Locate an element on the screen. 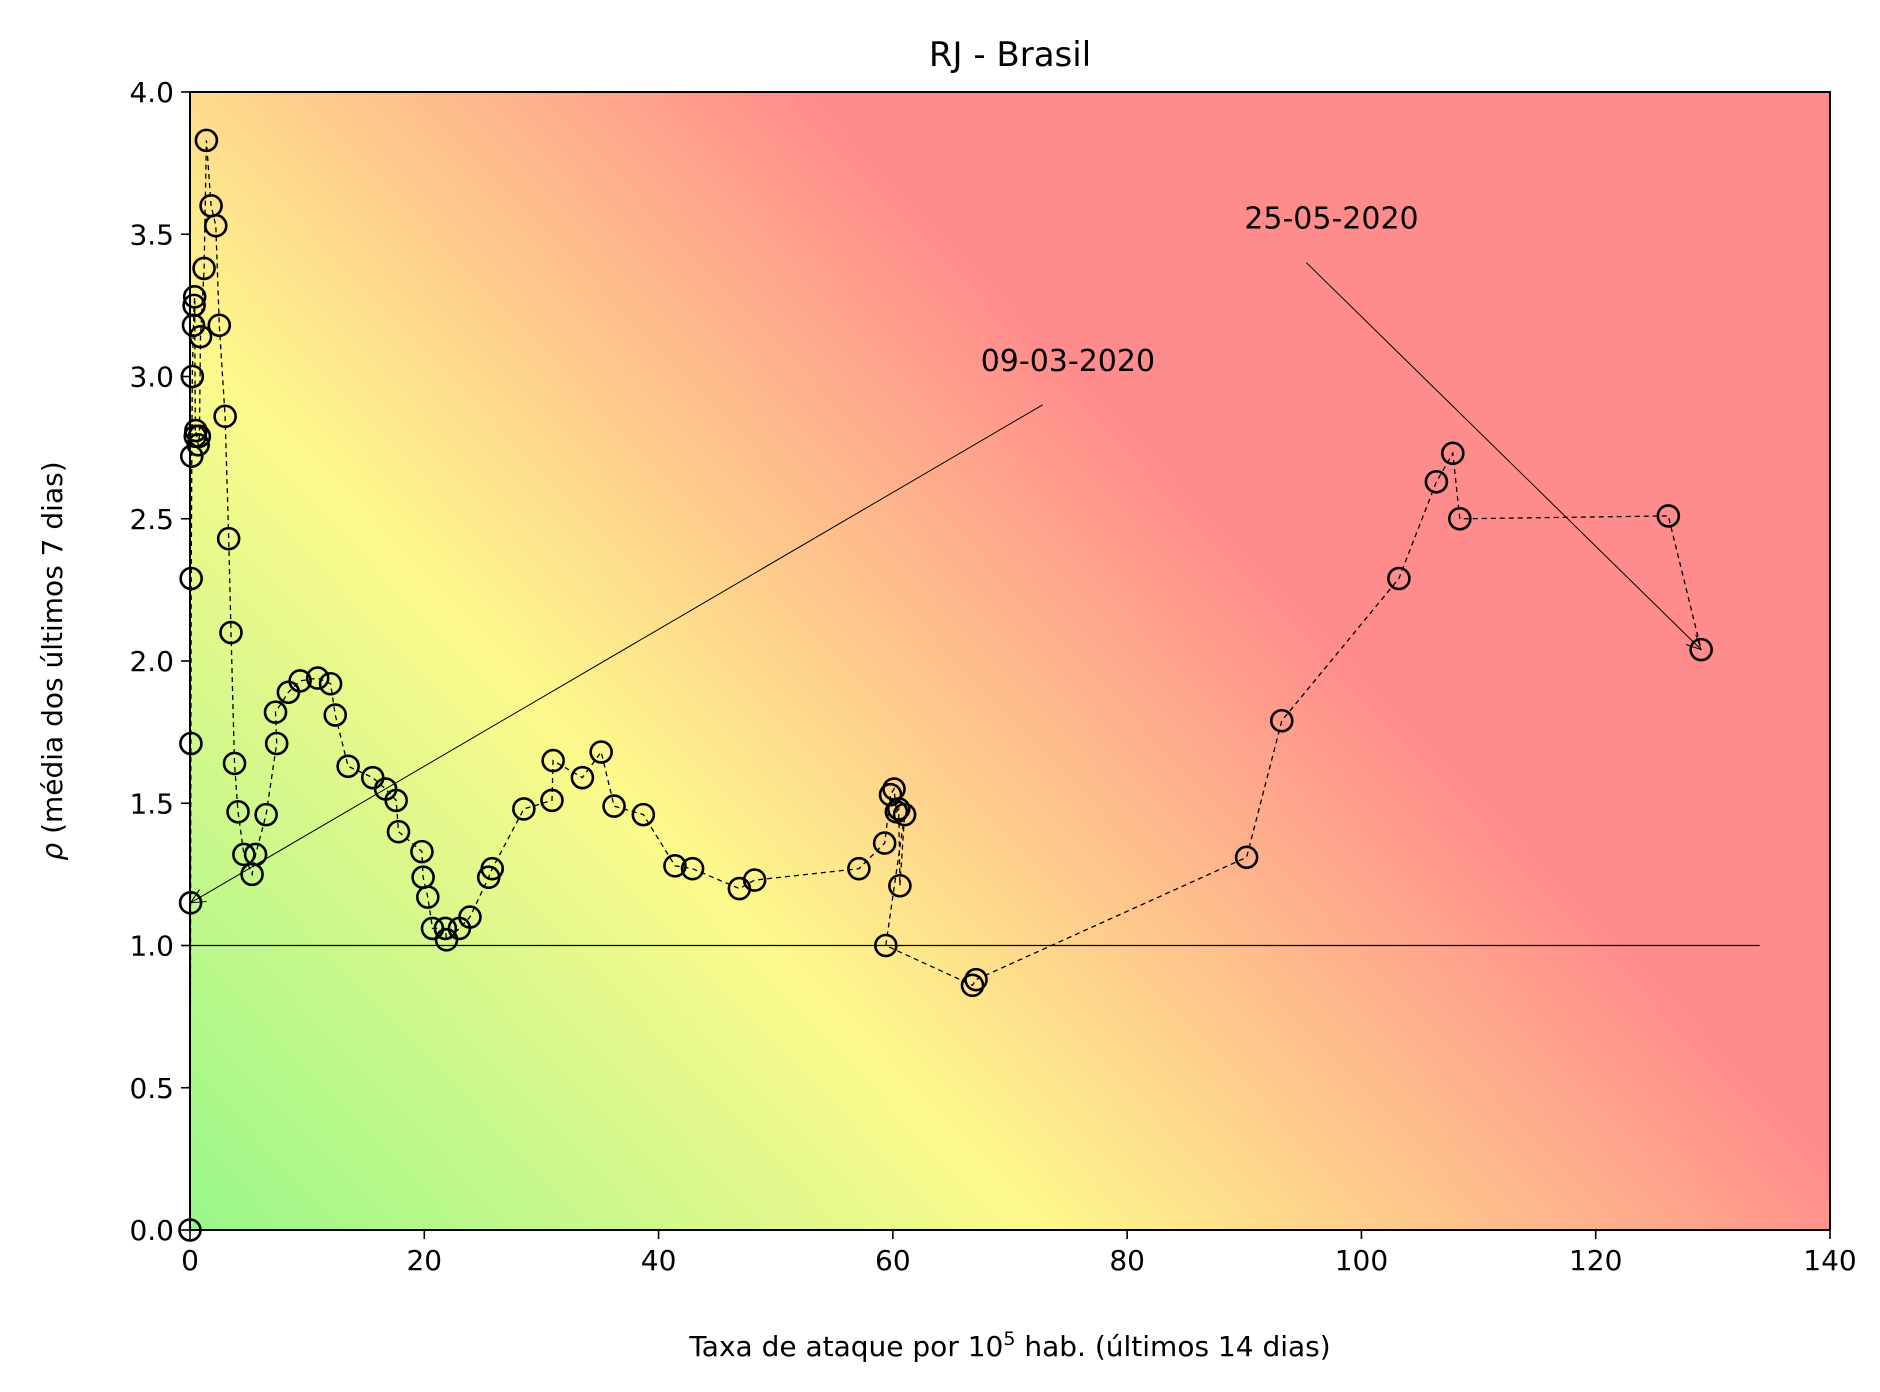 This screenshot has width=1880, height=1392. x-tick-label: 80 is located at coordinates (1127, 1260).